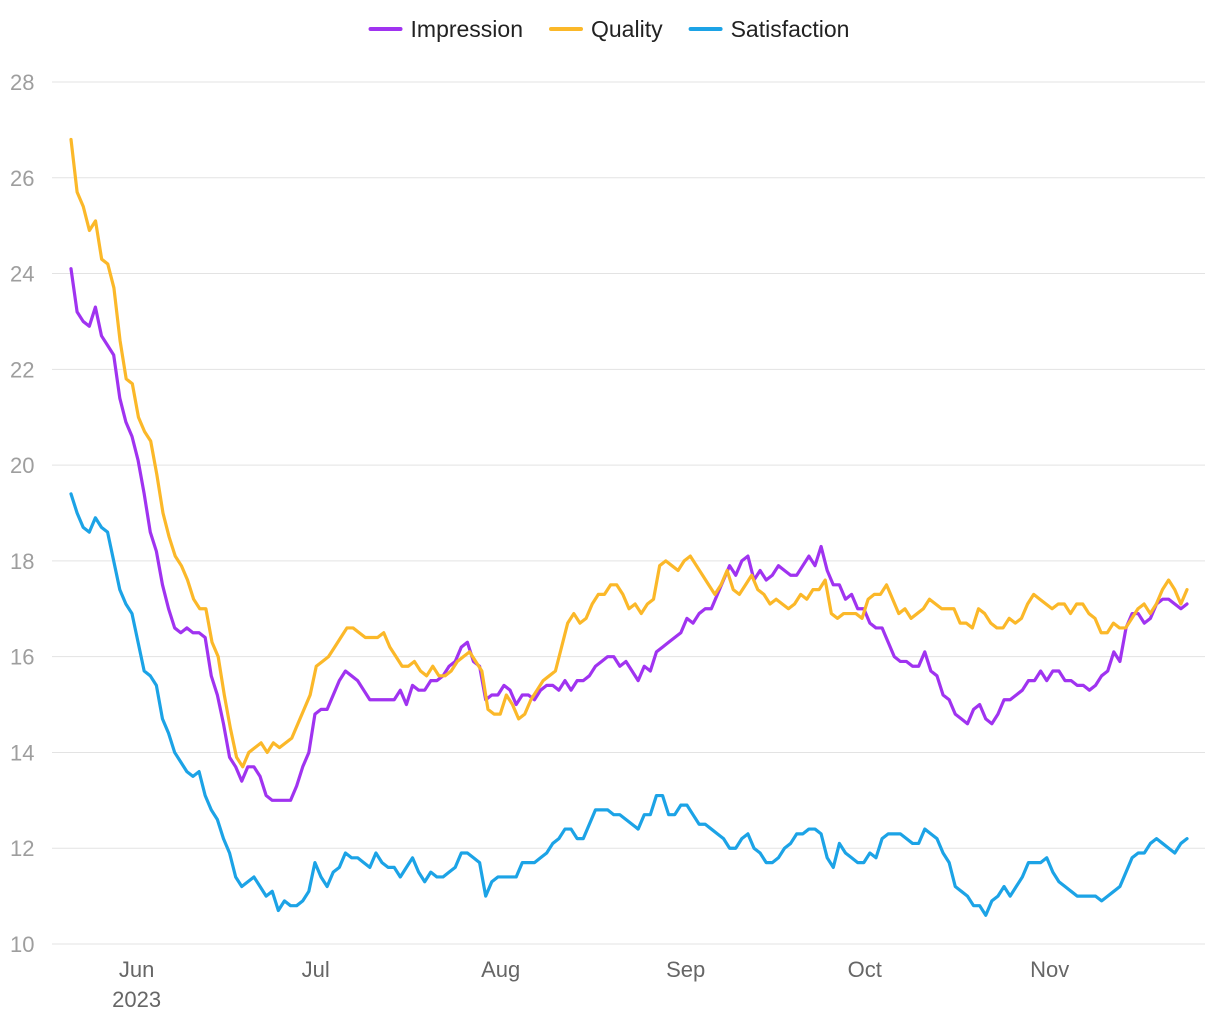 The image size is (1220, 1020). I want to click on legend-item-quality: Quality, so click(606, 29).